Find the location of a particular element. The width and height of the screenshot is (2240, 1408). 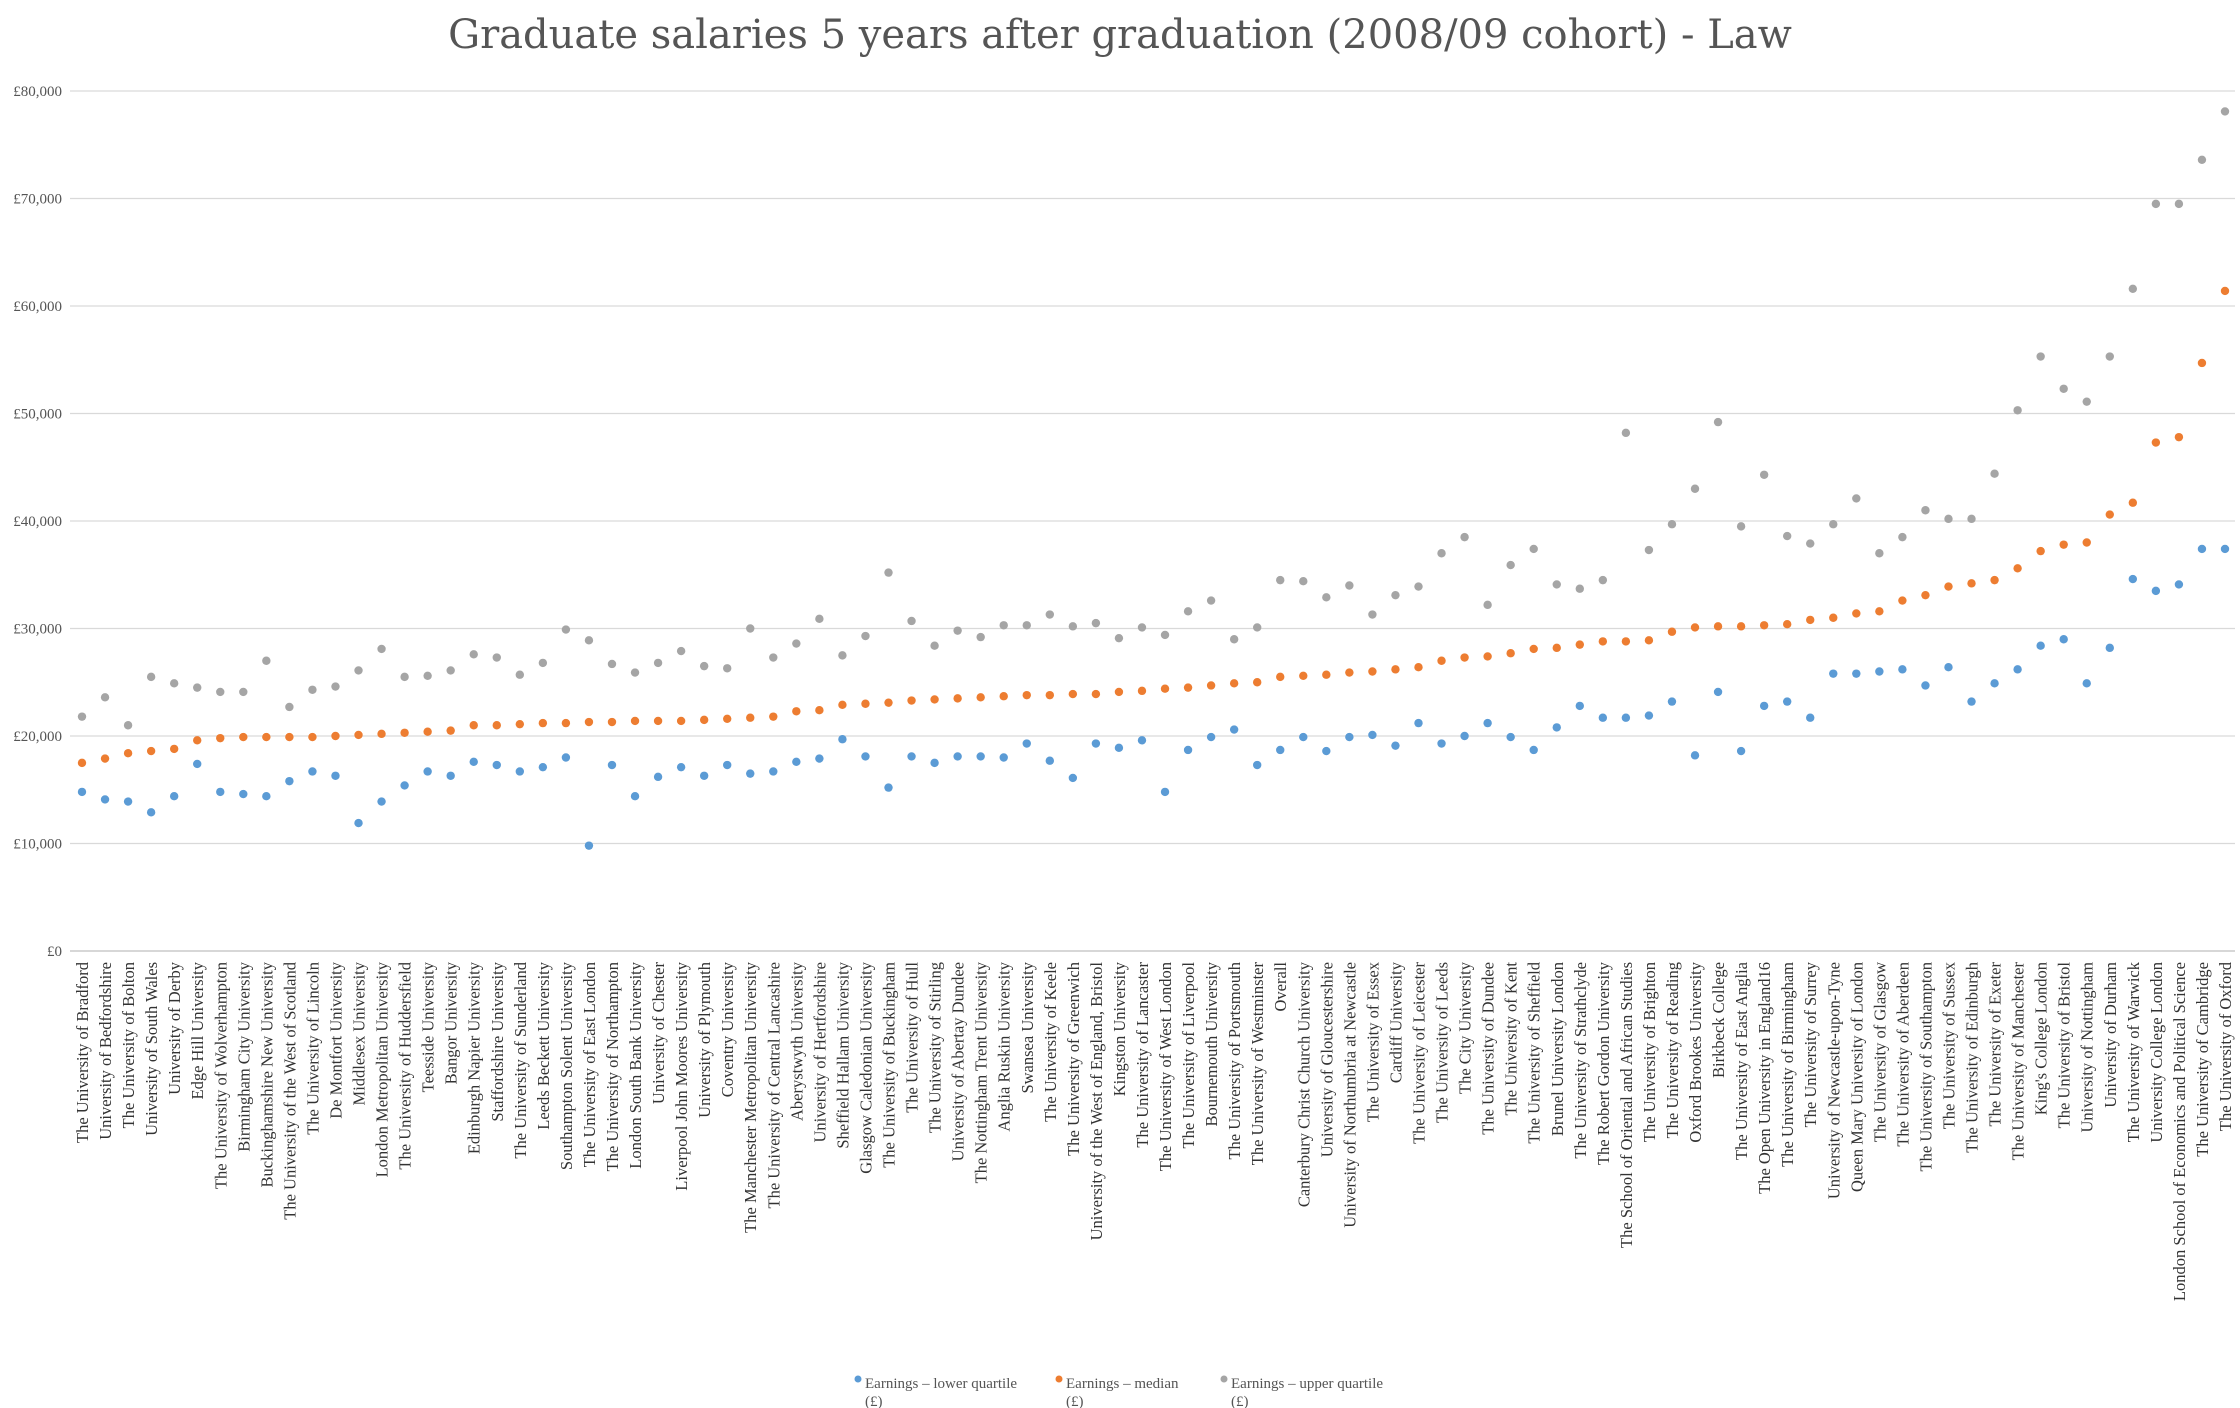

x-tick-label: University of Northumbria at Newcastle is located at coordinates (1349, 1095).